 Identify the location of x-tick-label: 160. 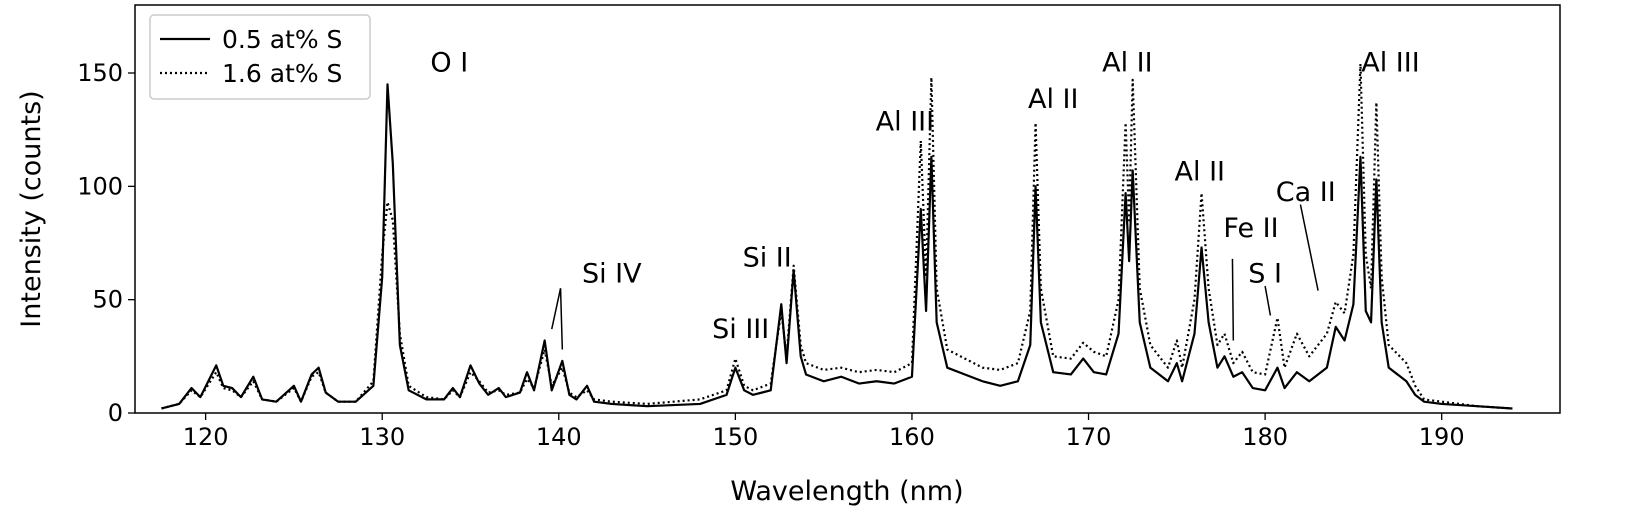
(912, 437).